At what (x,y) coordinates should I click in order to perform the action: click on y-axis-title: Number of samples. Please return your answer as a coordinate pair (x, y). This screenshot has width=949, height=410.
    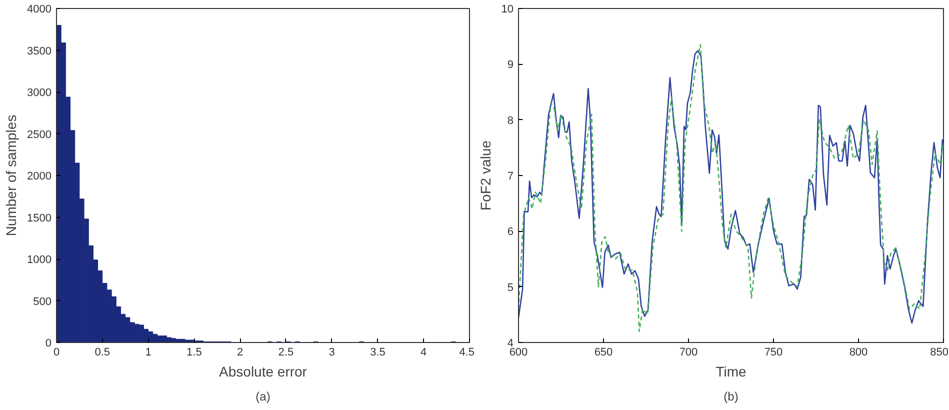
    Looking at the image, I should click on (11, 175).